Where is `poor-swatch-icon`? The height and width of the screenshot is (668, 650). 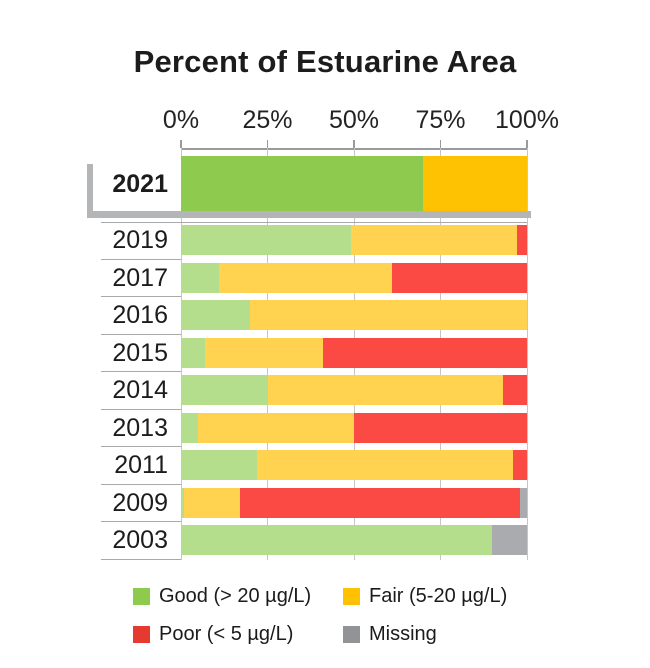 poor-swatch-icon is located at coordinates (141, 634).